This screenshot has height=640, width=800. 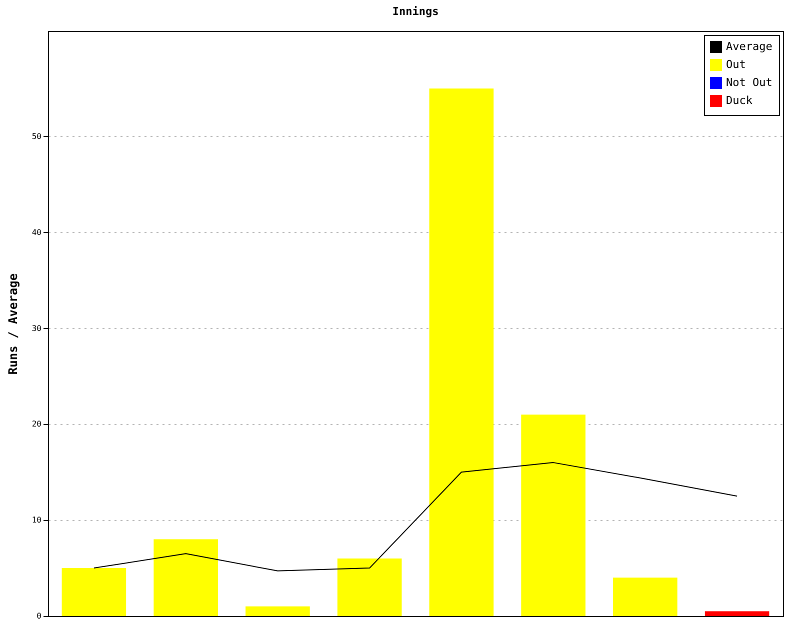 I want to click on y-tick-label: 20, so click(x=37, y=424).